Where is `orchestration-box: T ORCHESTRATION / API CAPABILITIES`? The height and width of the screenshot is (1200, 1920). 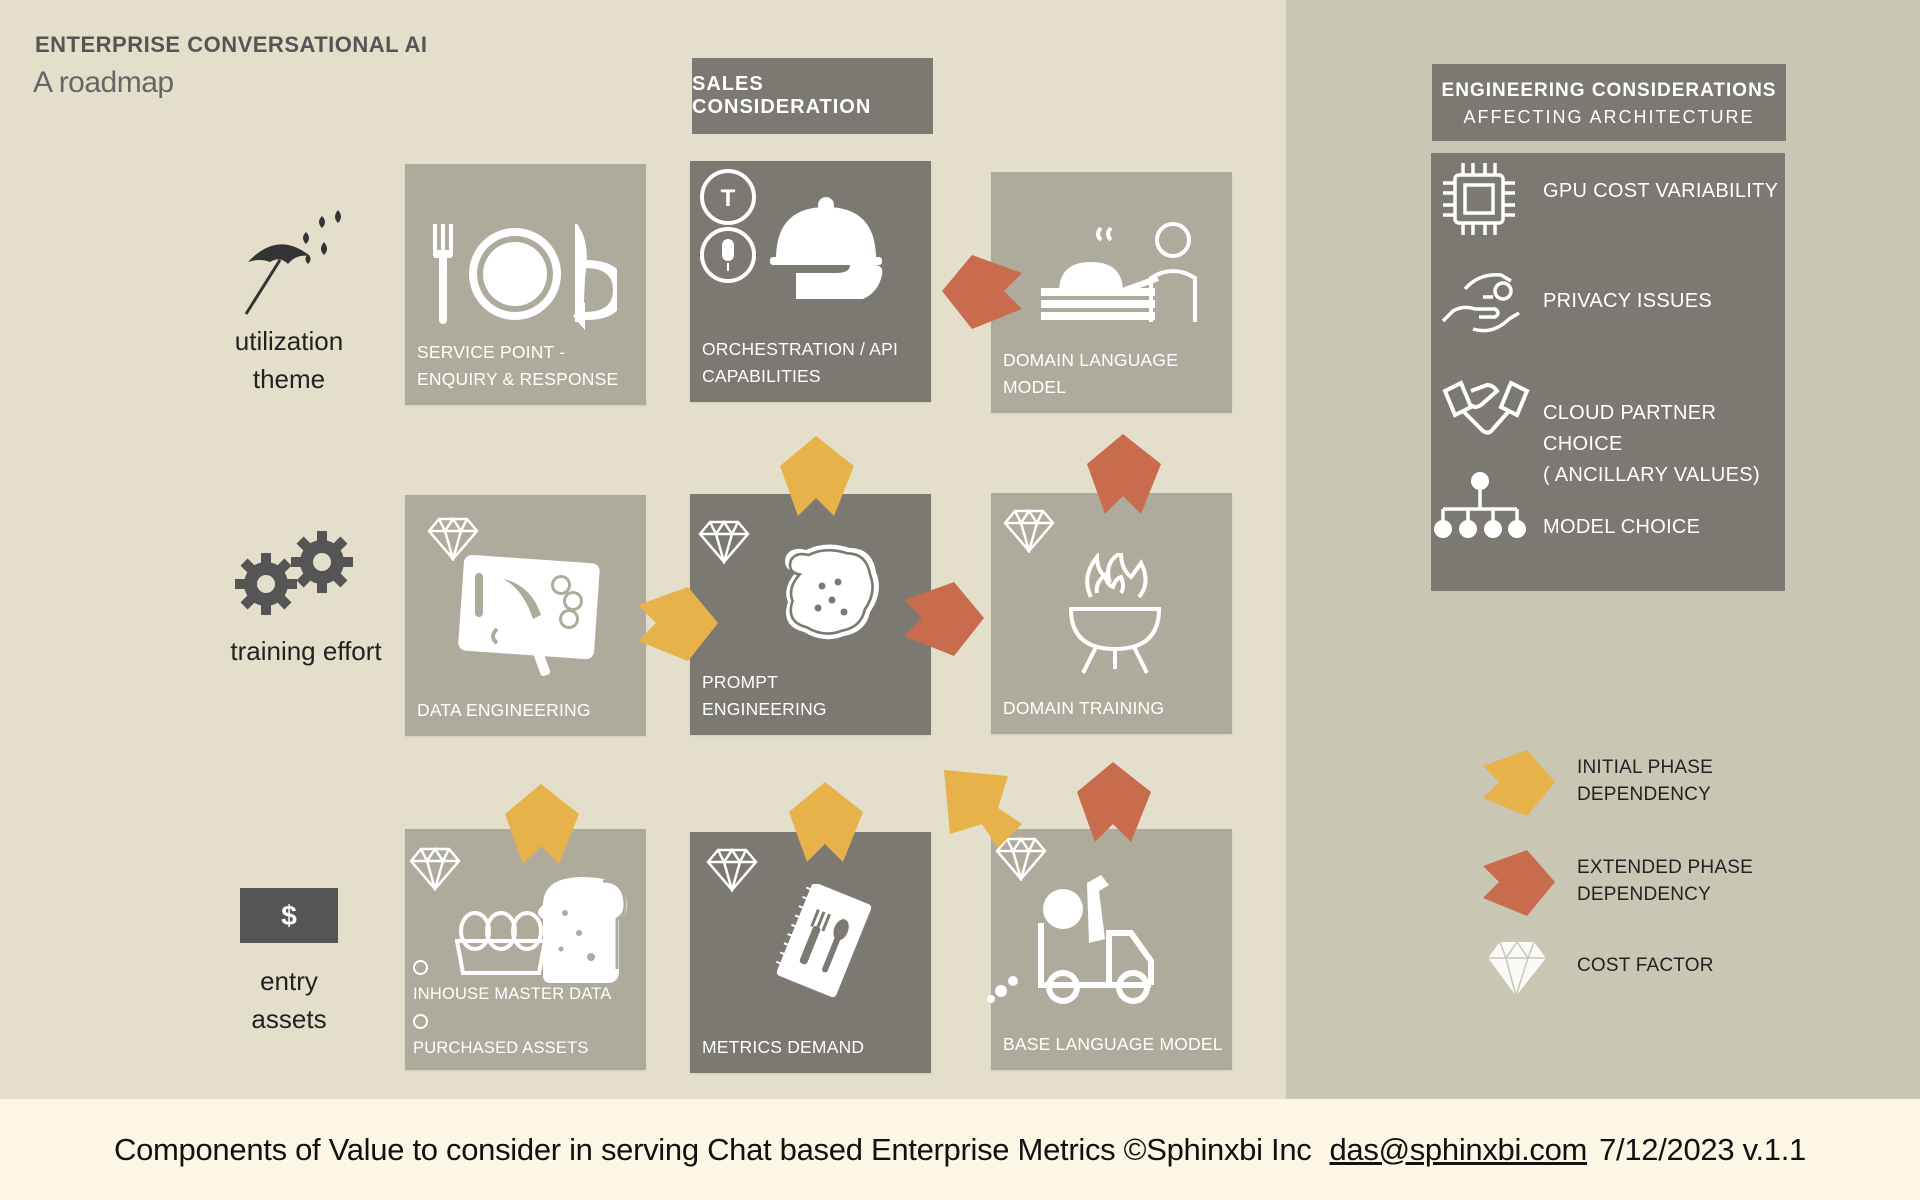
orchestration-box: T ORCHESTRATION / API CAPABILITIES is located at coordinates (810, 281).